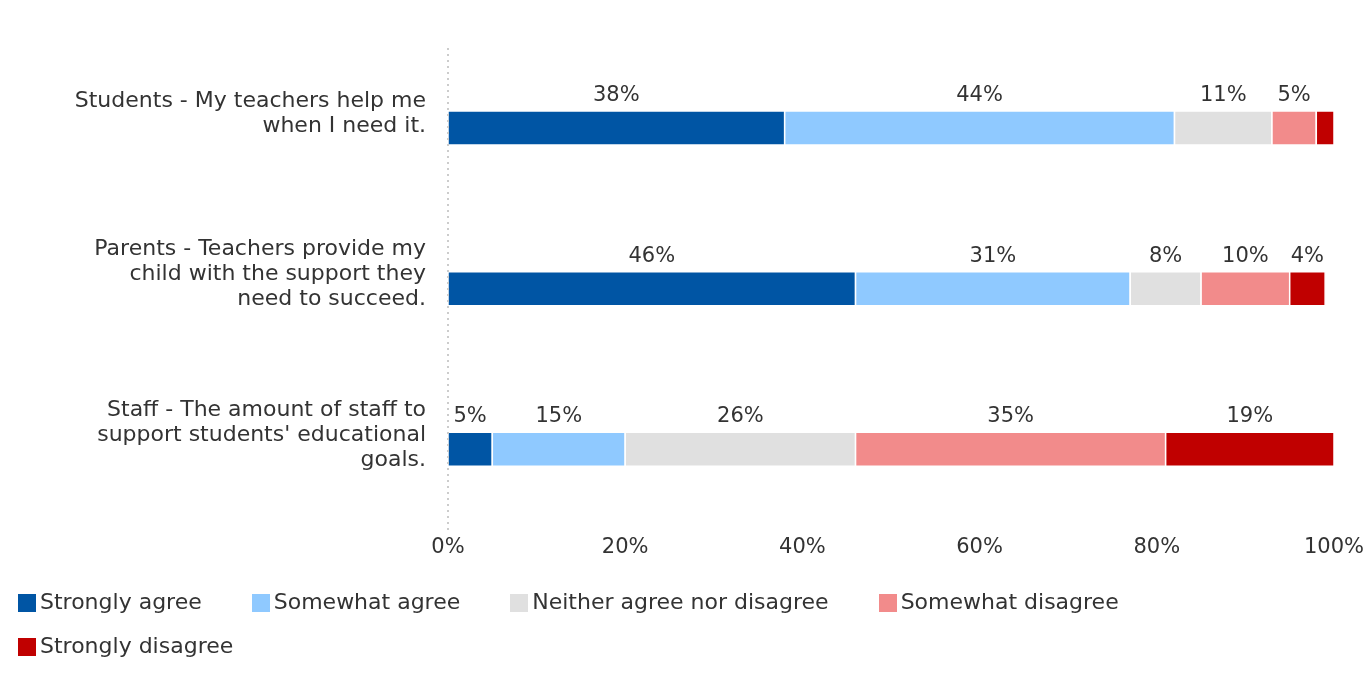 The image size is (1372, 686). Describe the element at coordinates (979, 545) in the screenshot. I see `x-tick-label: 60%` at that location.